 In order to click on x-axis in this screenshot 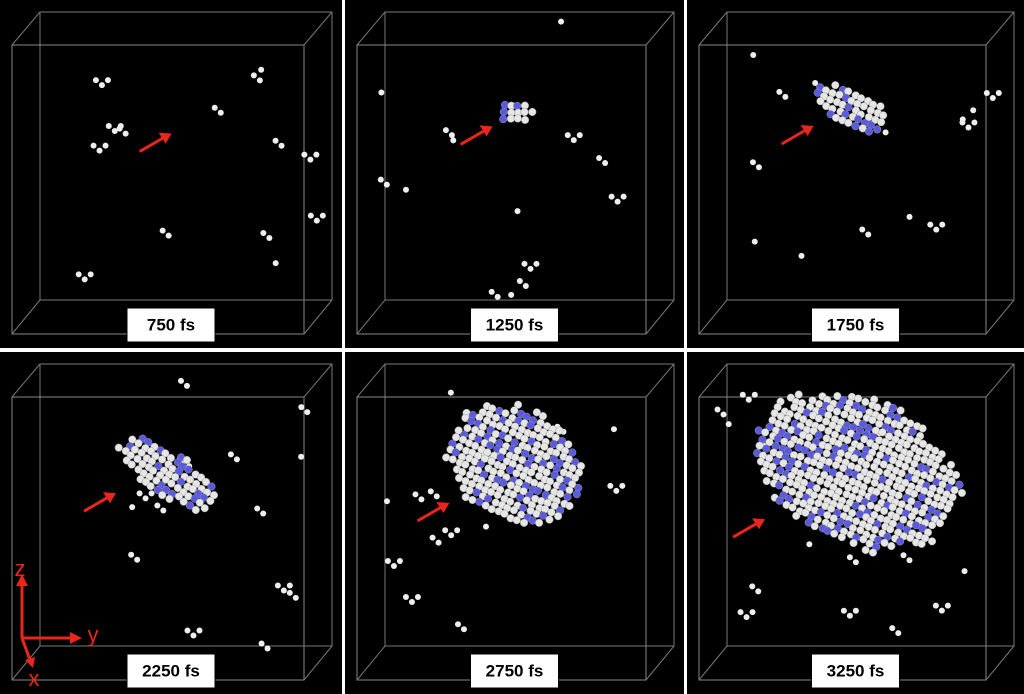, I will do `click(26, 649)`.